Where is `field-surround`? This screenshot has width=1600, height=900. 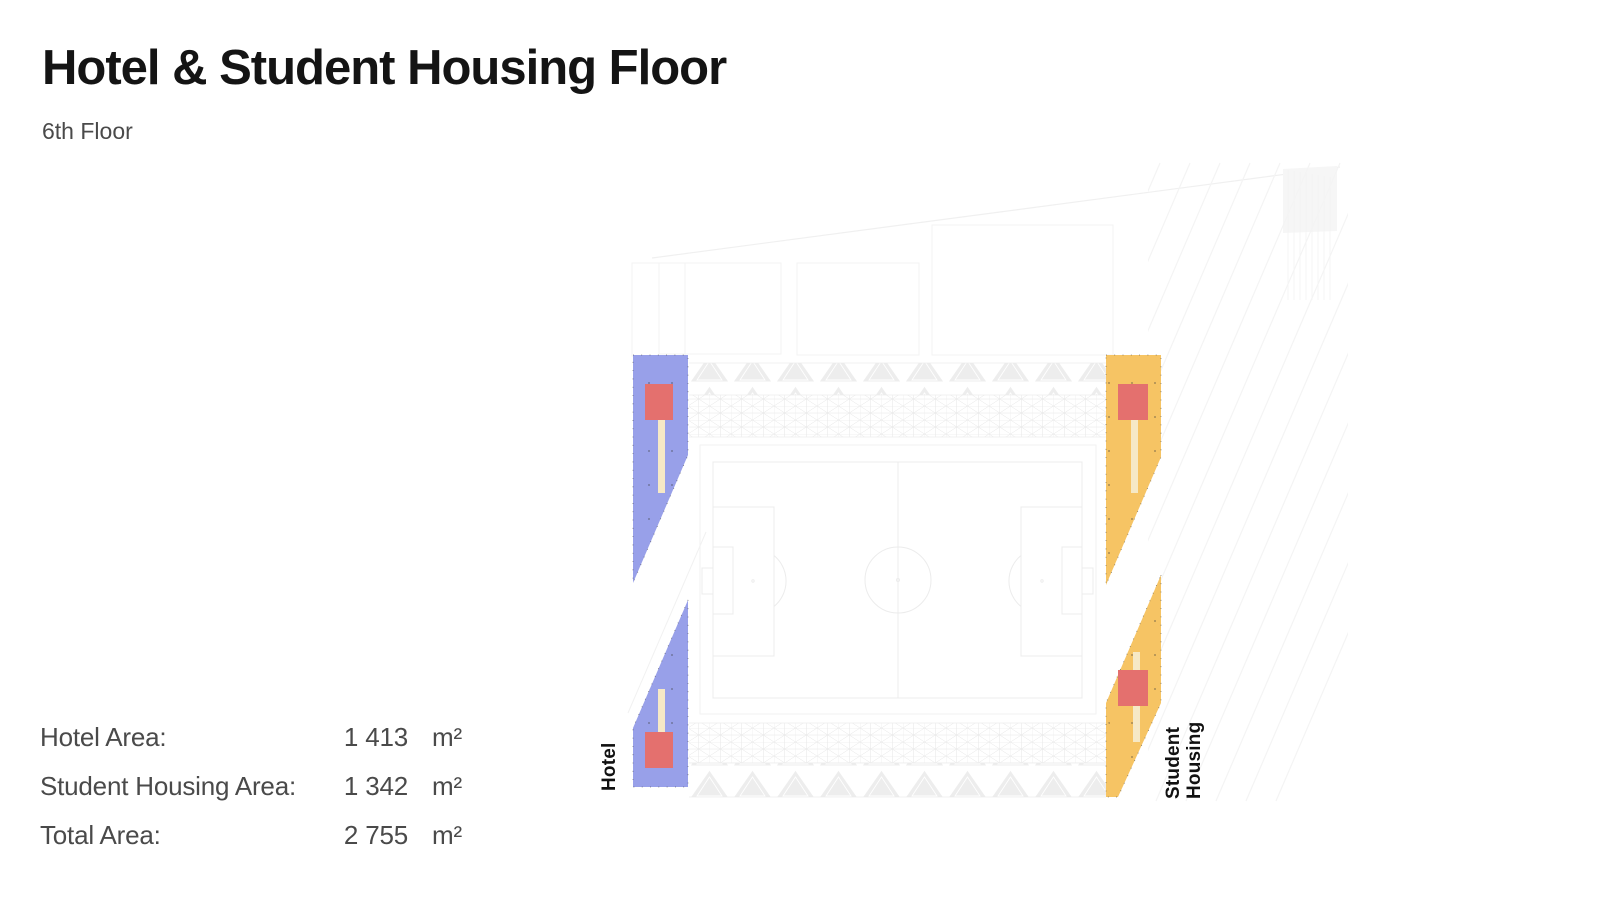 field-surround is located at coordinates (898, 579).